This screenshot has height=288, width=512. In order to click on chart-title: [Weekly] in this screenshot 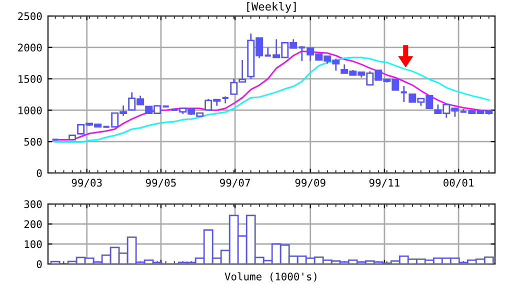, I will do `click(271, 7)`.